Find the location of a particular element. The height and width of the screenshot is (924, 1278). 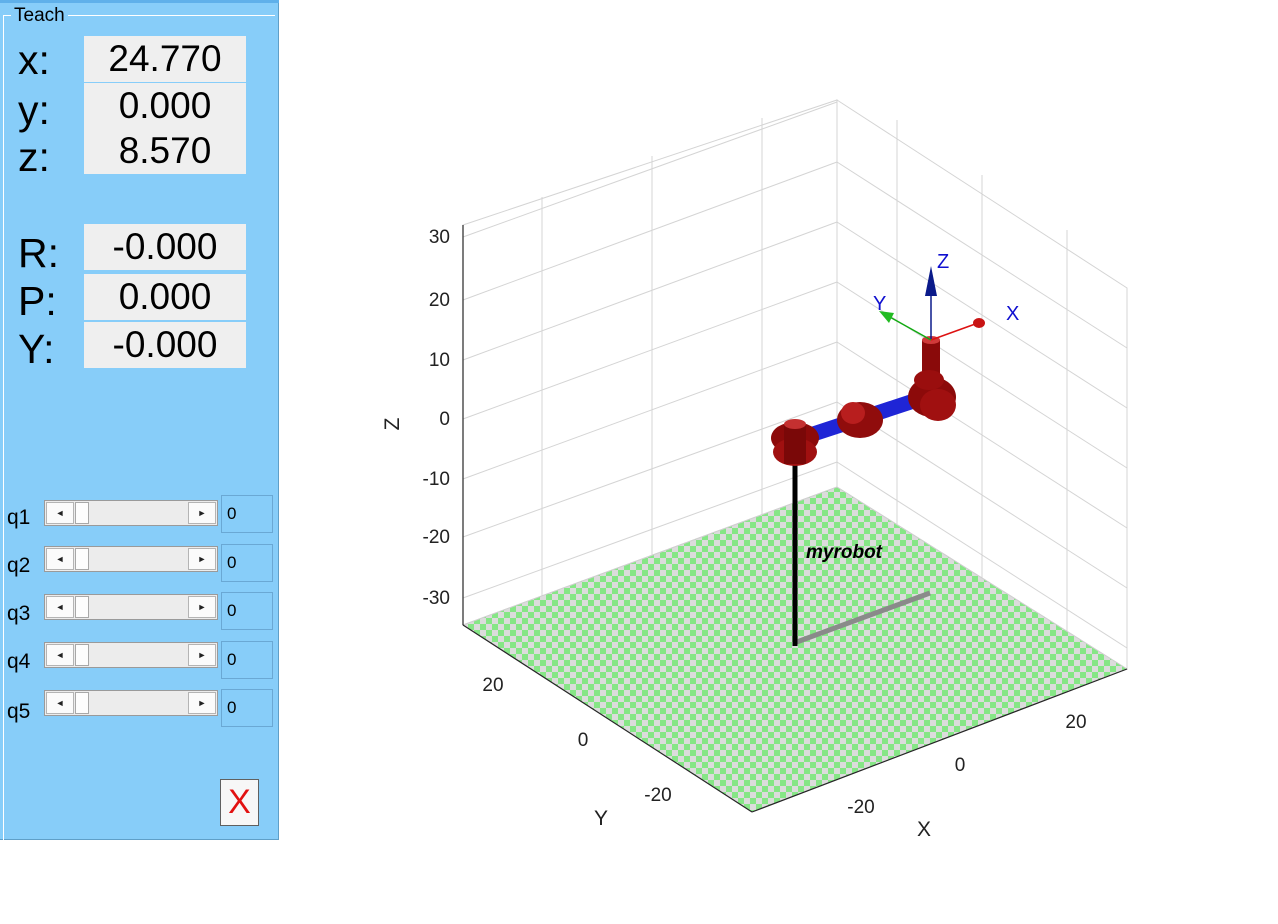

x-axis-ticks: 20 0 -20 is located at coordinates (966, 765).